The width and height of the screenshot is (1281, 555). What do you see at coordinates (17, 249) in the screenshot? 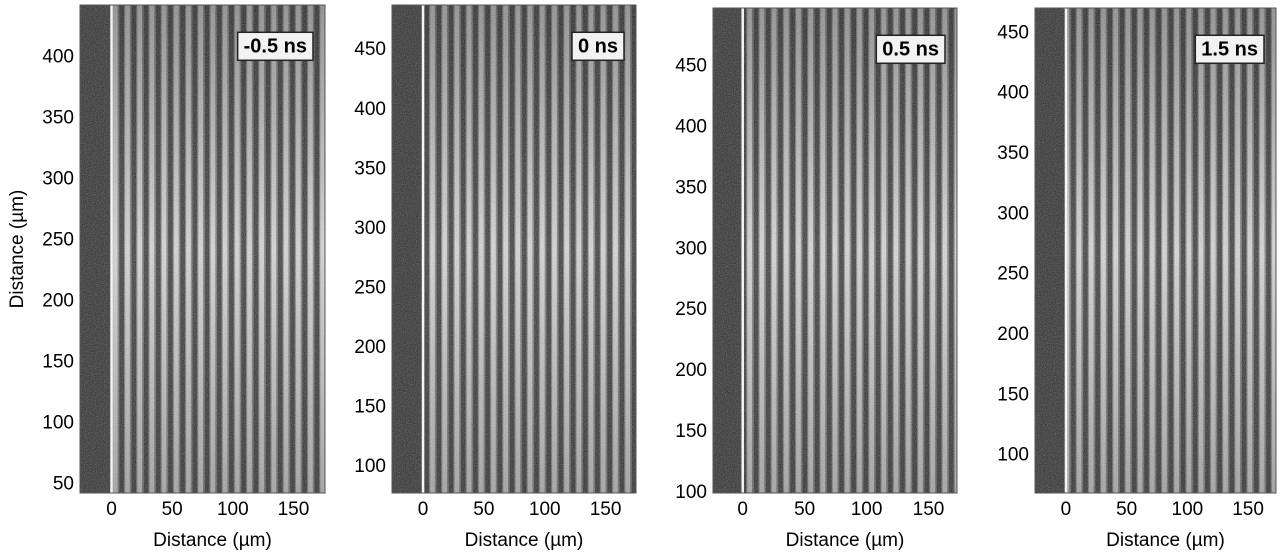
I see `y-axis-label: Distance (µm)` at bounding box center [17, 249].